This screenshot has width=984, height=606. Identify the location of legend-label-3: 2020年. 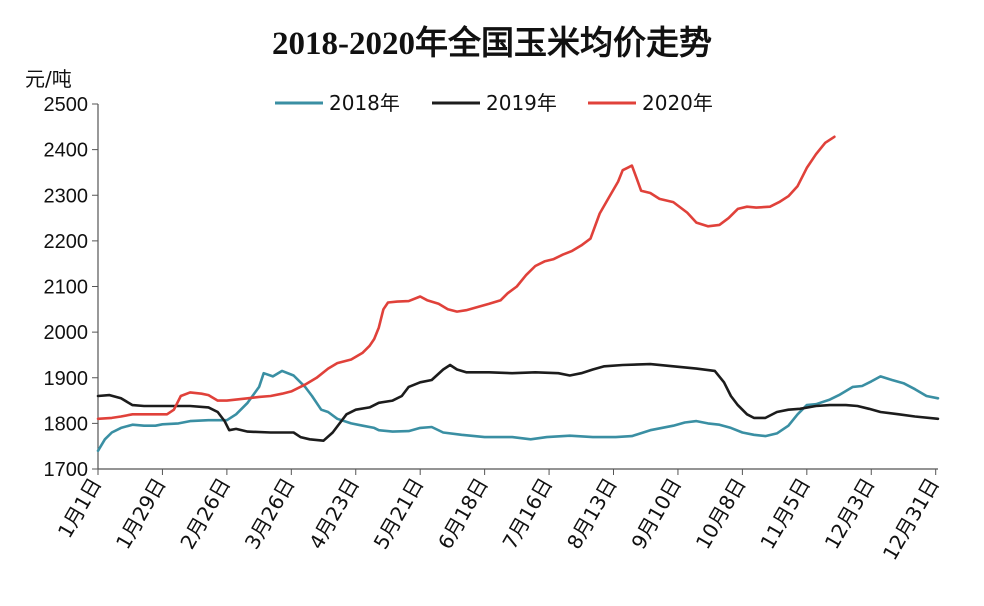
(677, 103).